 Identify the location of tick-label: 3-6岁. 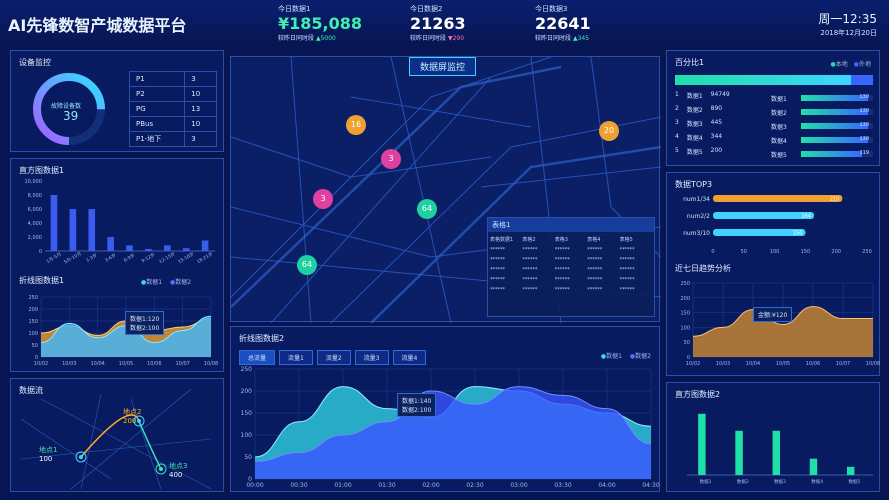
(110, 258).